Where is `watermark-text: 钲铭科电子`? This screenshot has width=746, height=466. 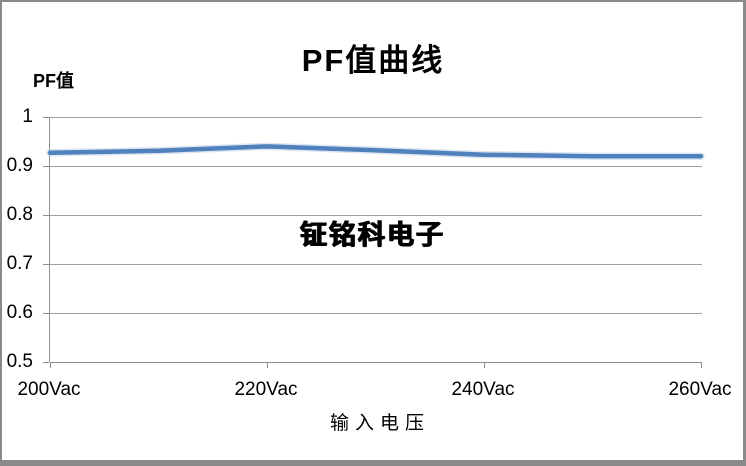
watermark-text: 钲铭科电子 is located at coordinates (372, 235).